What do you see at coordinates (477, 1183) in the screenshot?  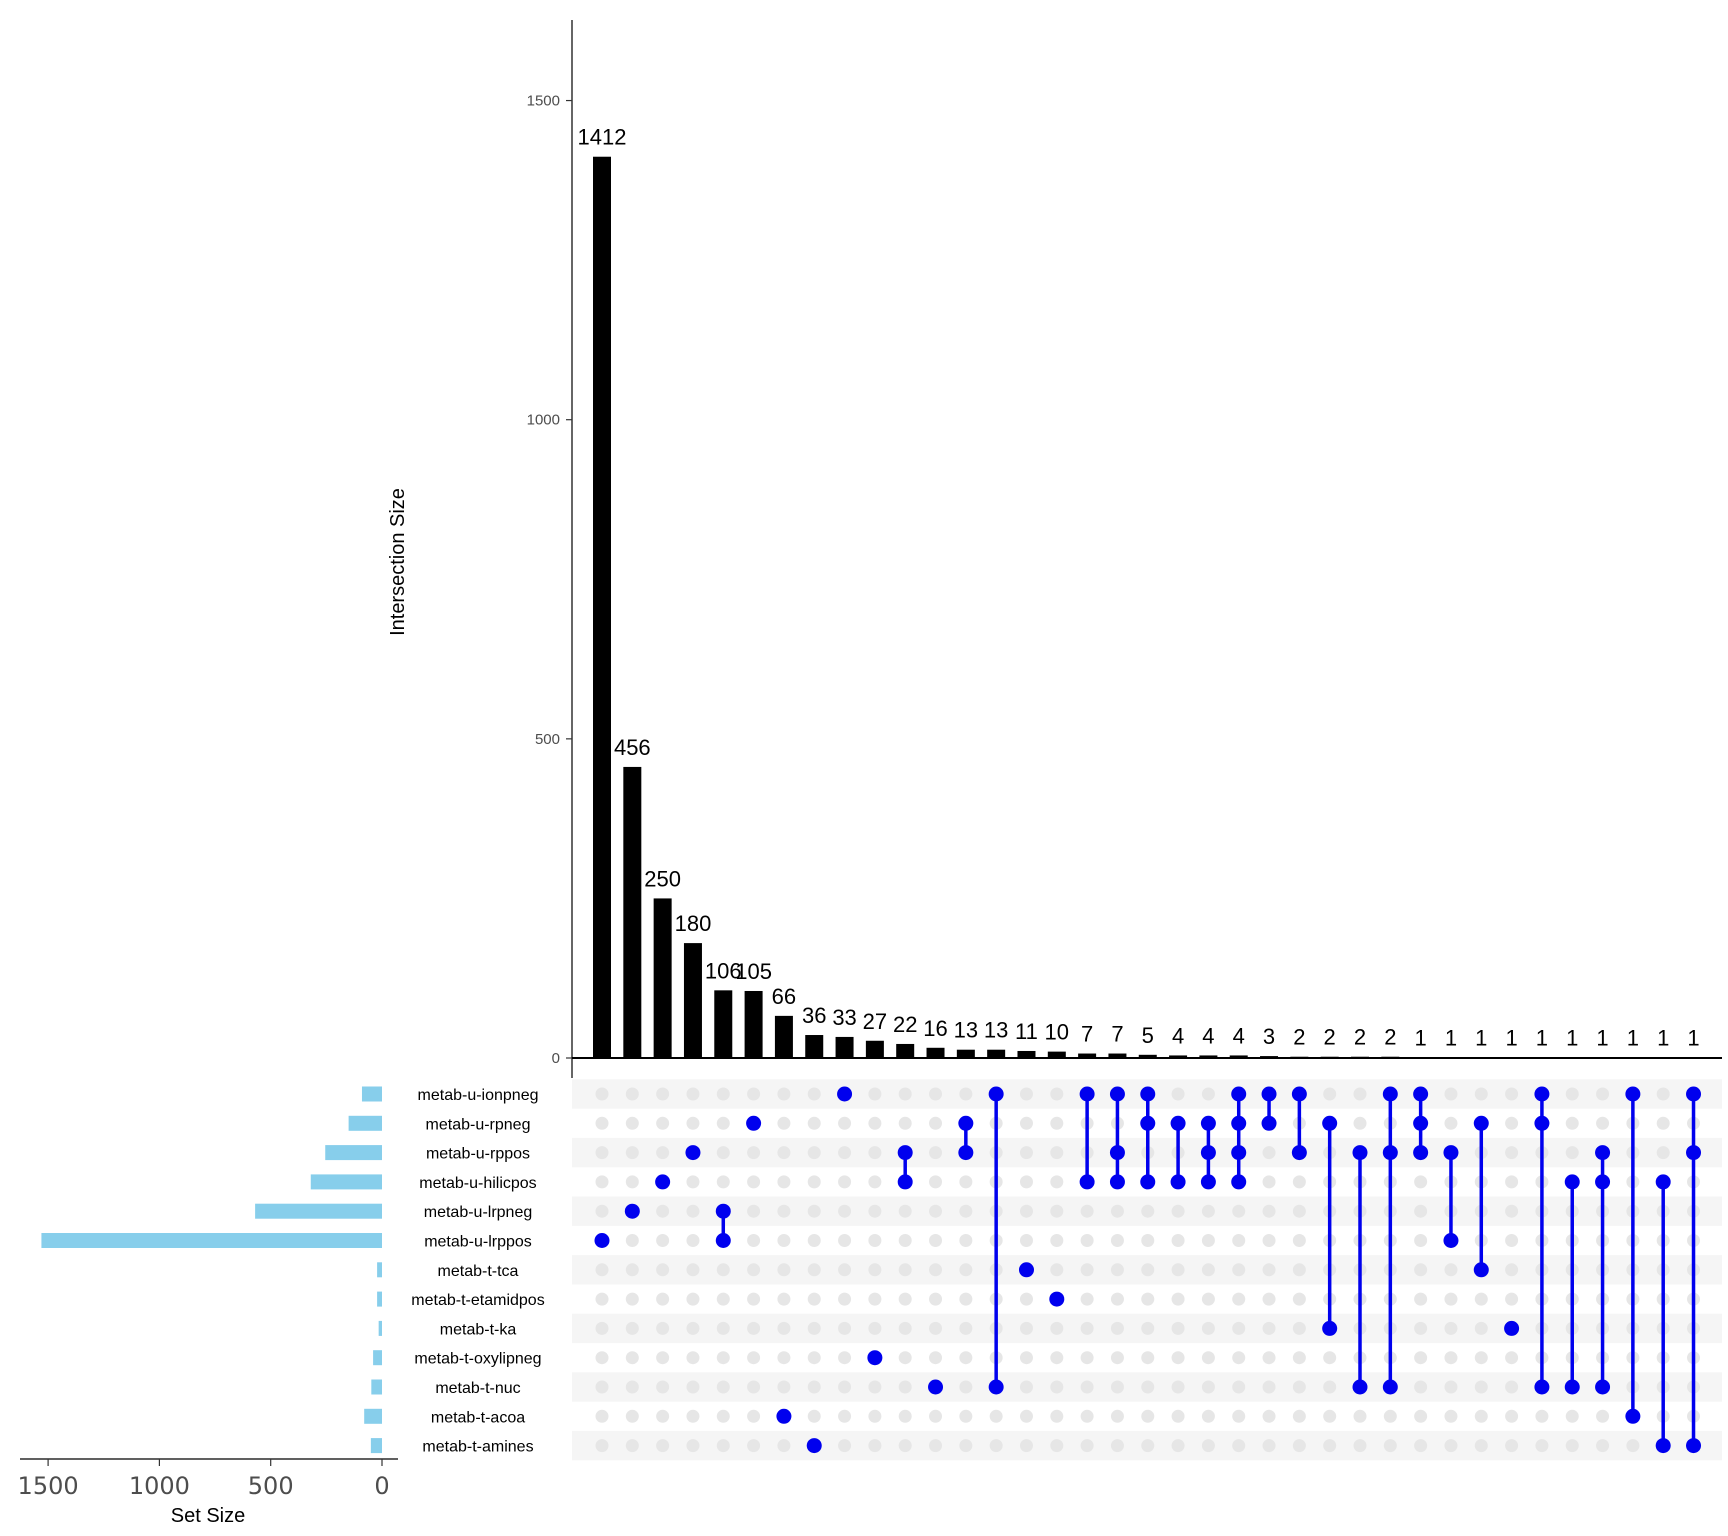 I see `set-label: metab-u-hilicpos` at bounding box center [477, 1183].